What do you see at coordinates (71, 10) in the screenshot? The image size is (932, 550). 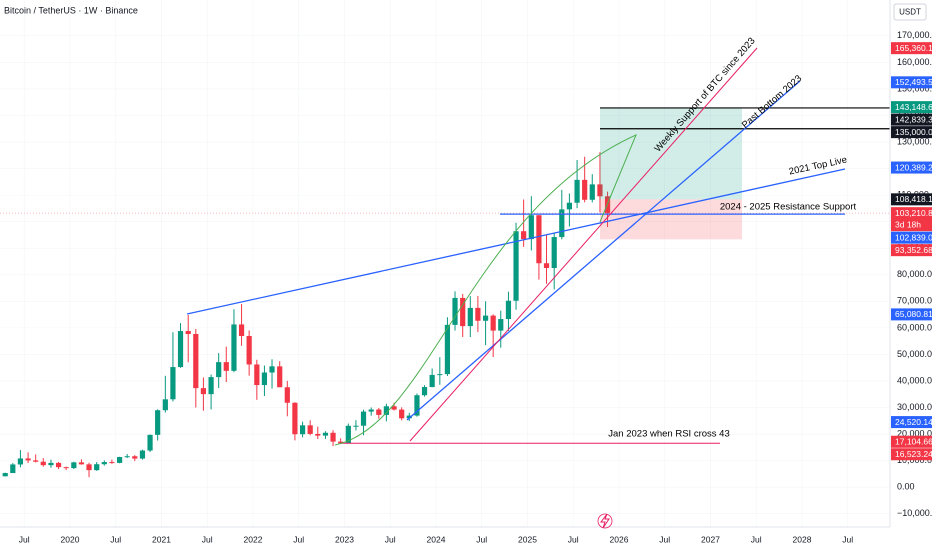 I see `chart-title: Bitcoin / TetherUS · 1W · Binance` at bounding box center [71, 10].